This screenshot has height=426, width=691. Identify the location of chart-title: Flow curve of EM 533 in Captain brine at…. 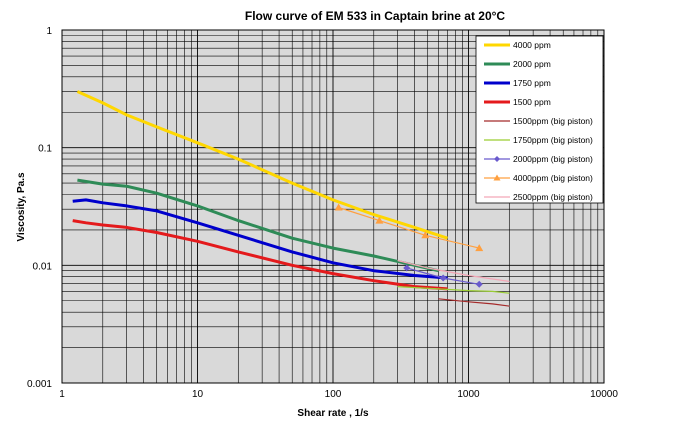
(375, 16).